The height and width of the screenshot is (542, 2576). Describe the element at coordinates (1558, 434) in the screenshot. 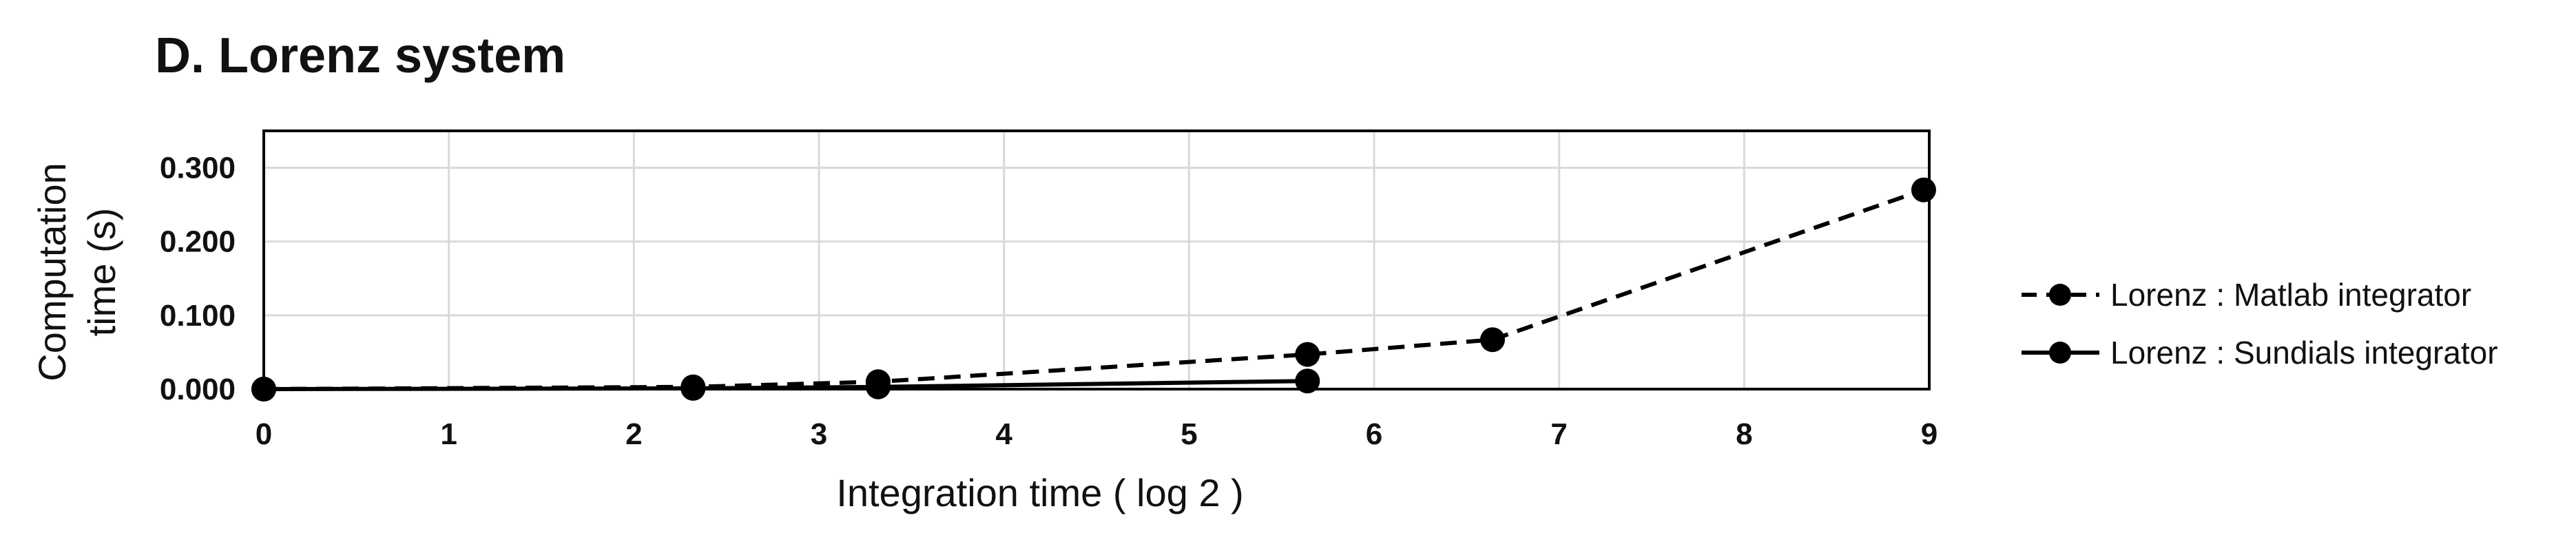

I see `x-tick-label: 7` at that location.